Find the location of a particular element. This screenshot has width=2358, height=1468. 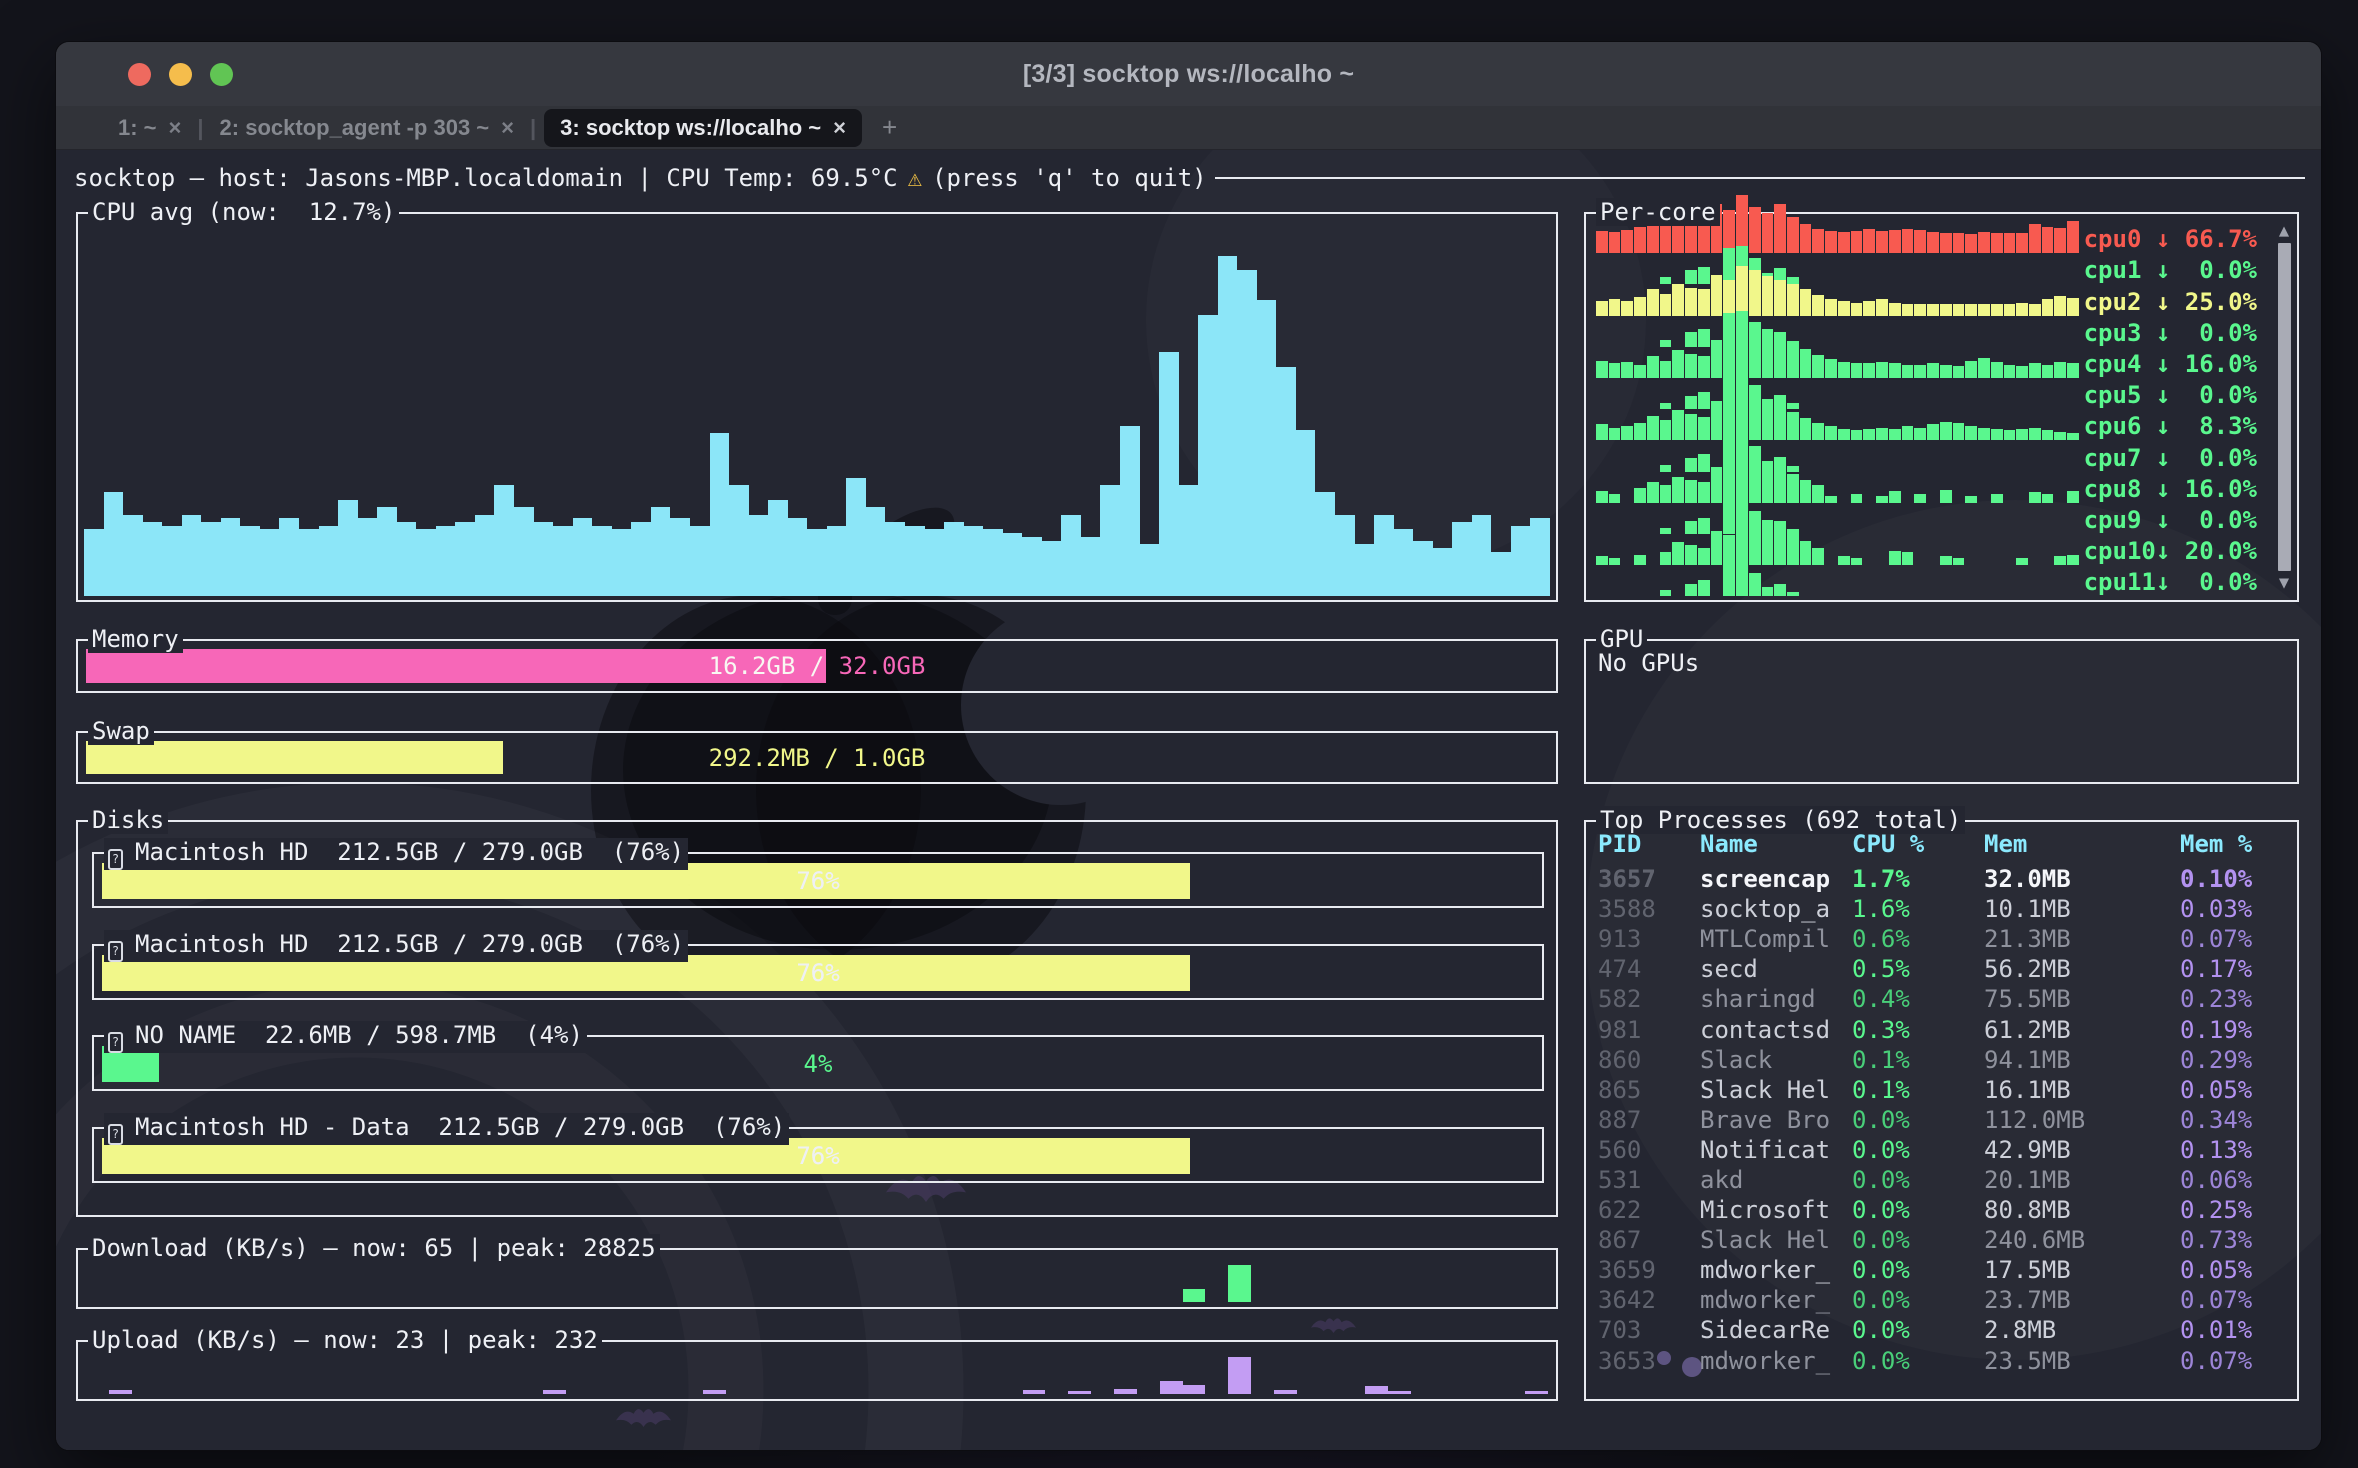

process-row: 3588 socktop_a 1.6% 10.1MB 0.03% is located at coordinates (1941, 909).